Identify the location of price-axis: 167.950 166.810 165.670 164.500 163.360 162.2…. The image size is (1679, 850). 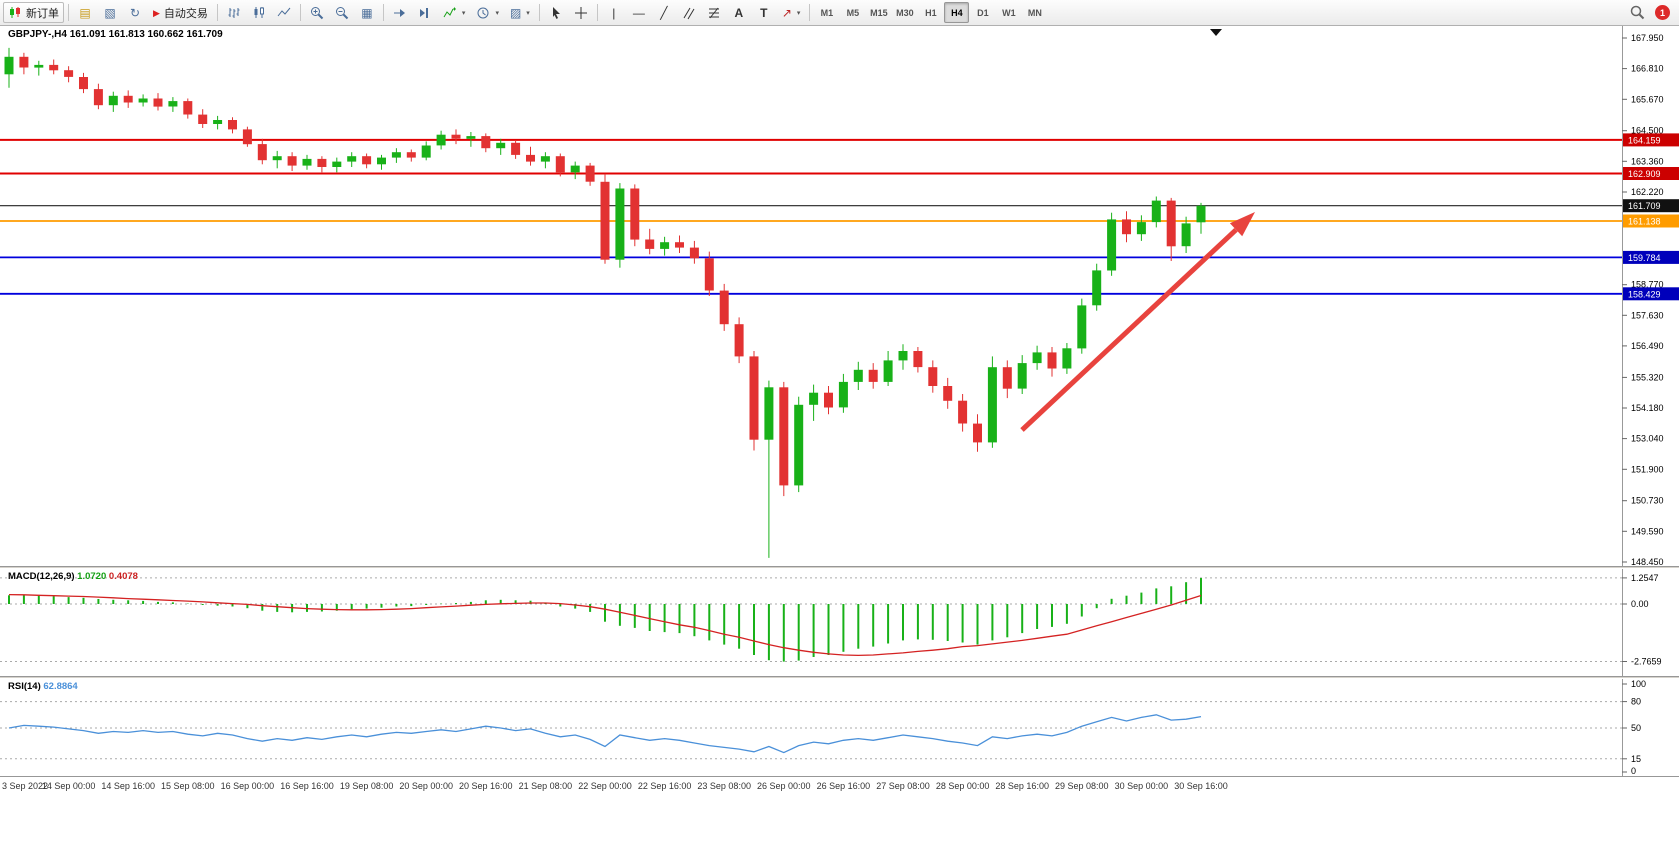
(1643, 296).